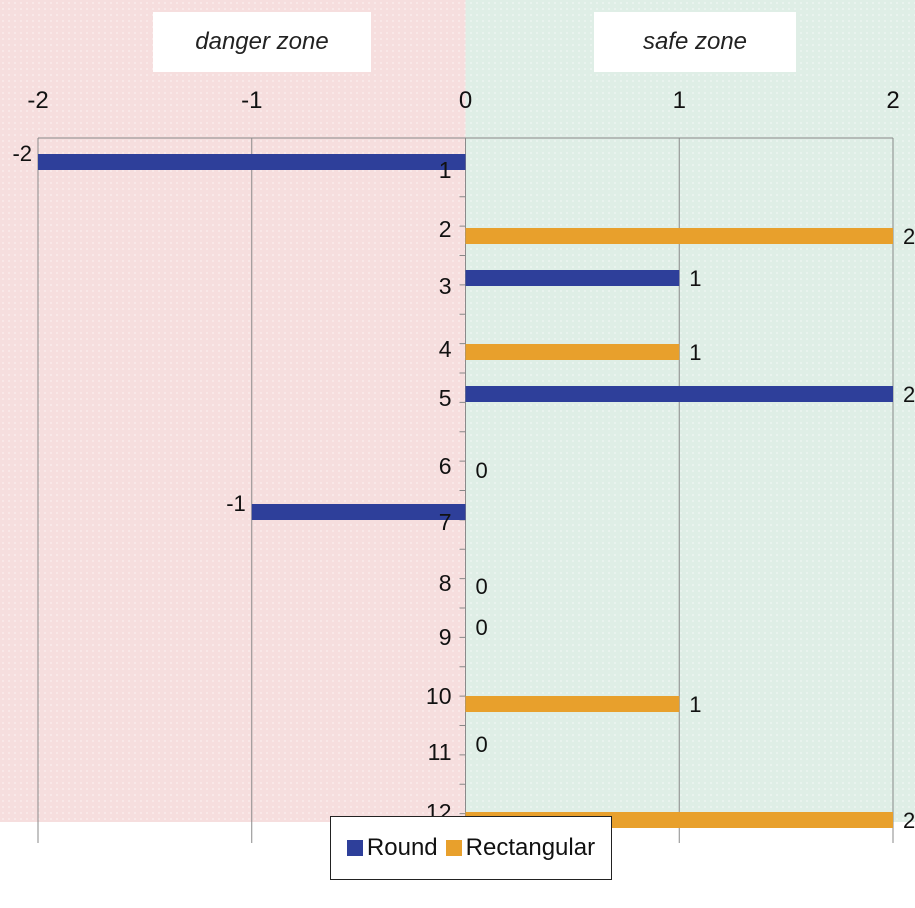  I want to click on x-tick-label: -1, so click(251, 100).